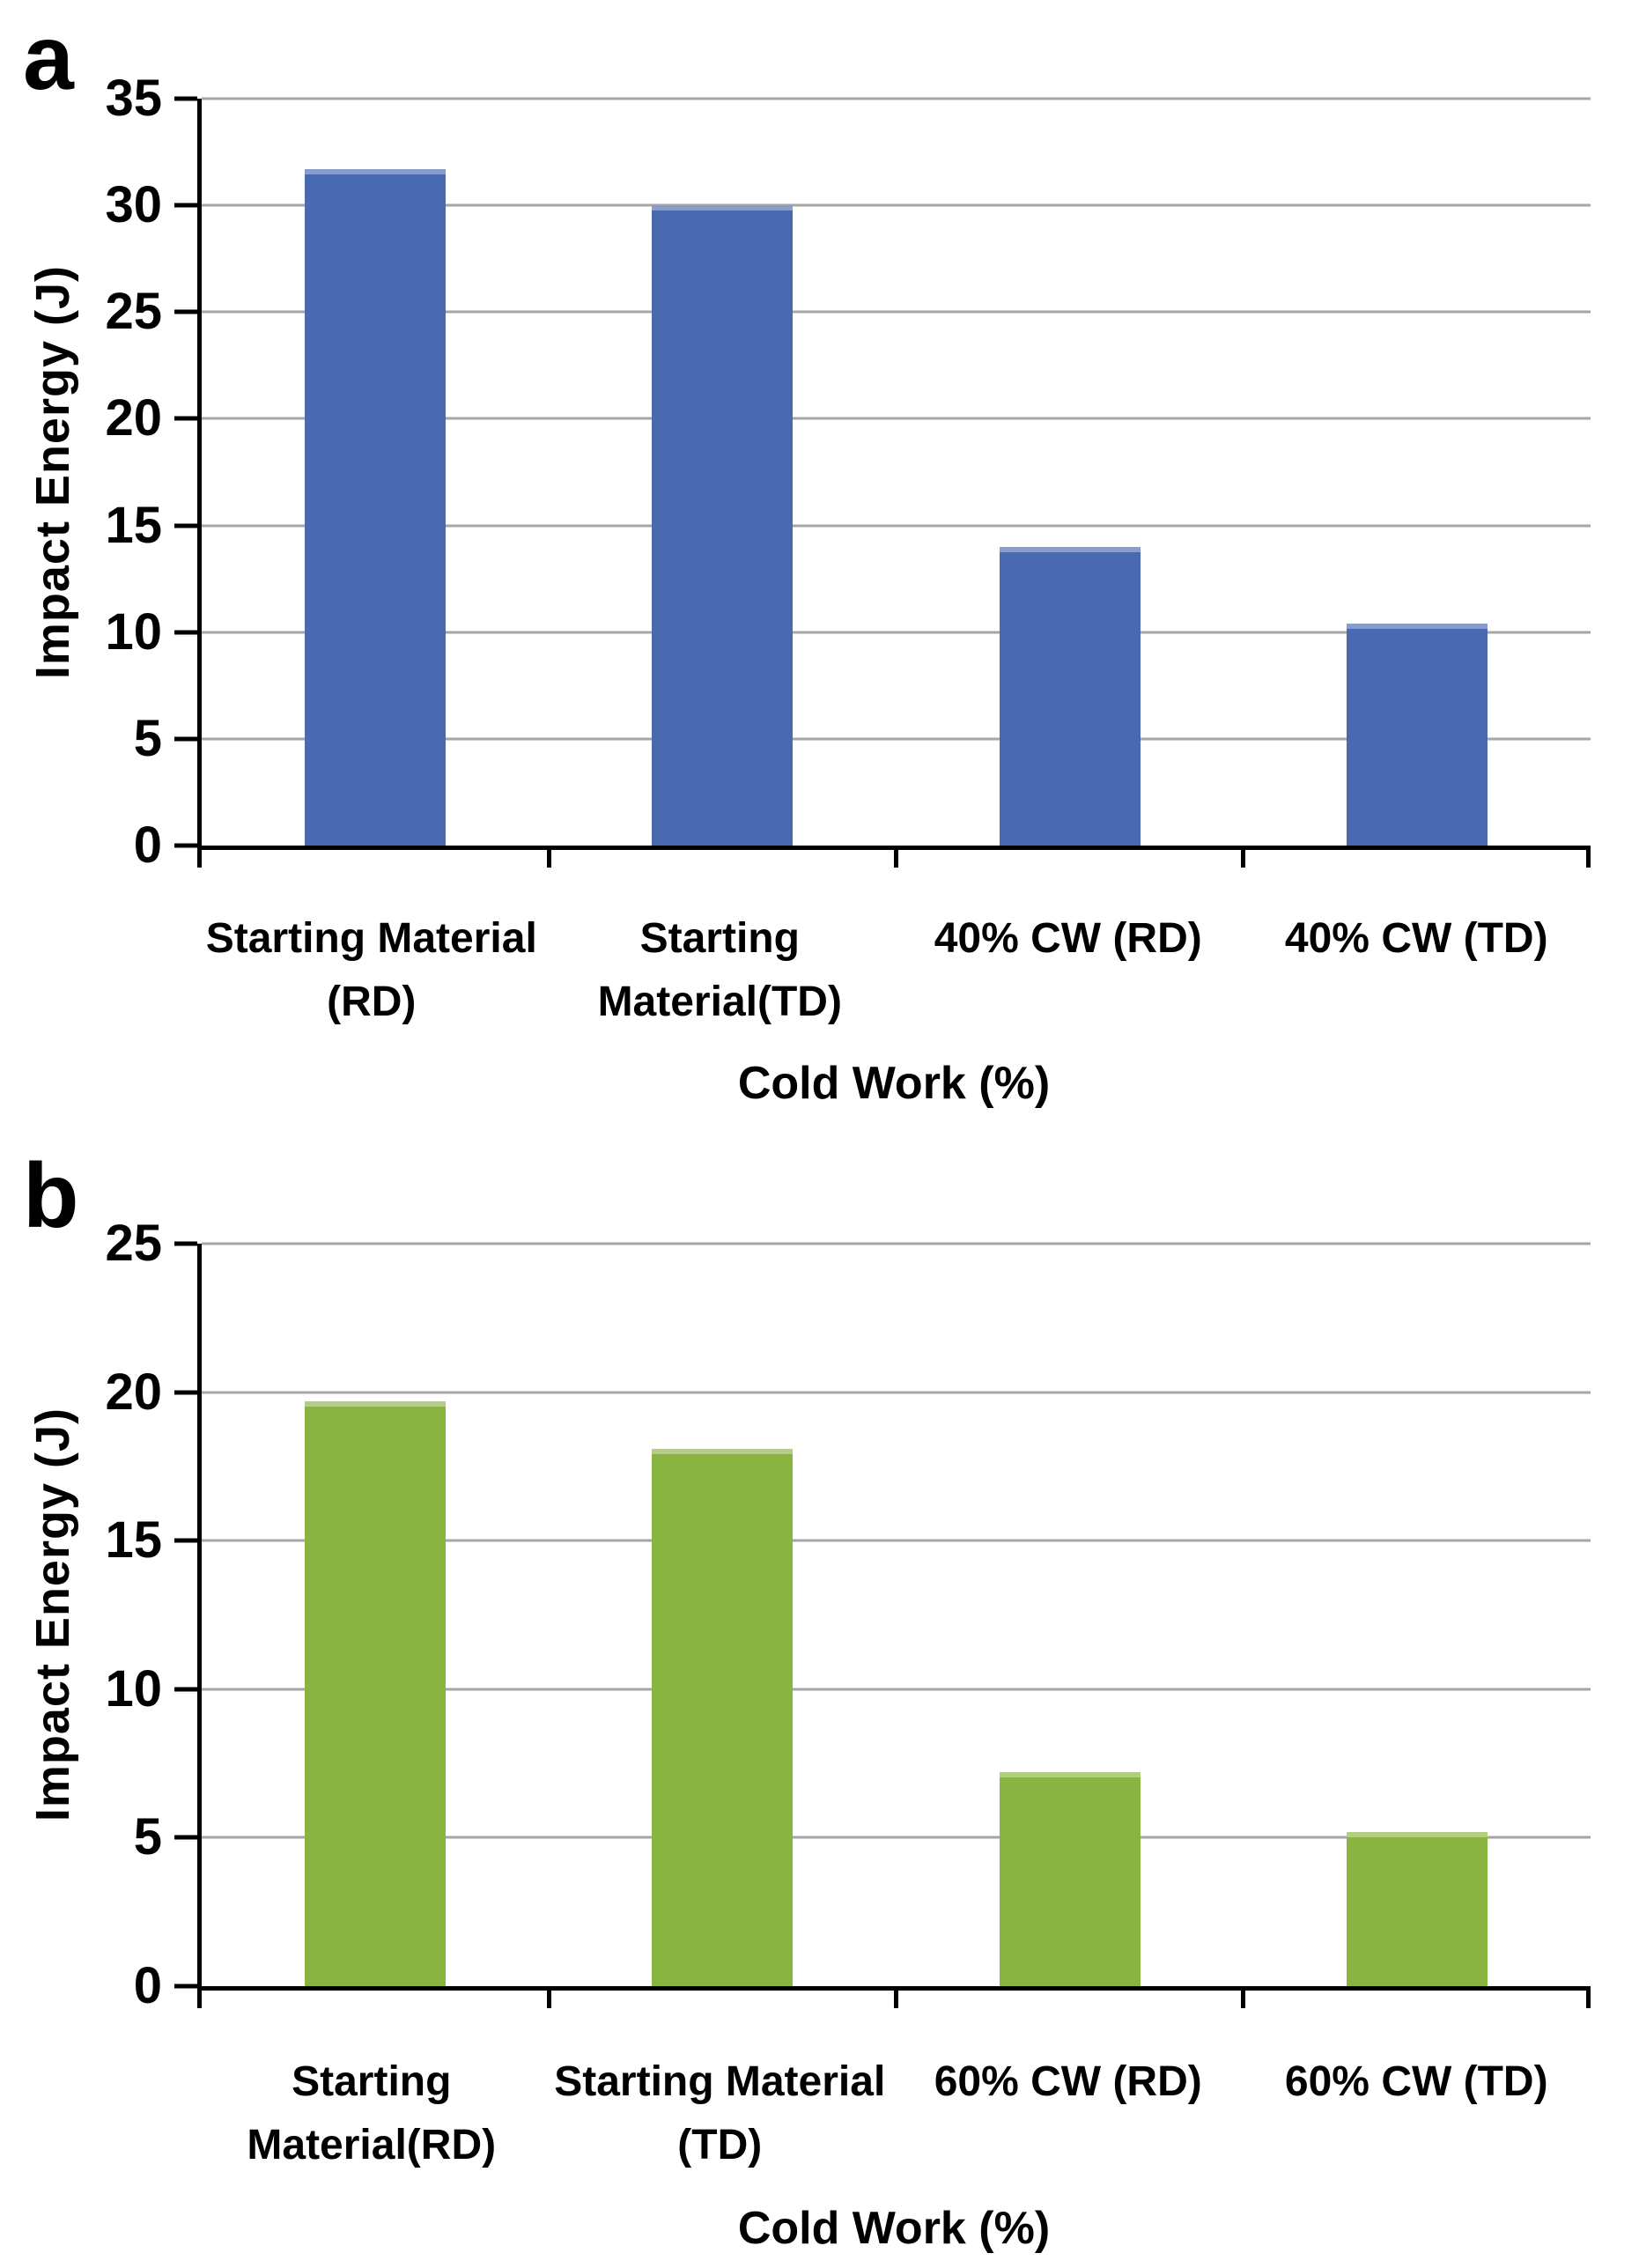 The image size is (1639, 2268). What do you see at coordinates (719, 1002) in the screenshot?
I see `x-category-label-line: Material(TD)` at bounding box center [719, 1002].